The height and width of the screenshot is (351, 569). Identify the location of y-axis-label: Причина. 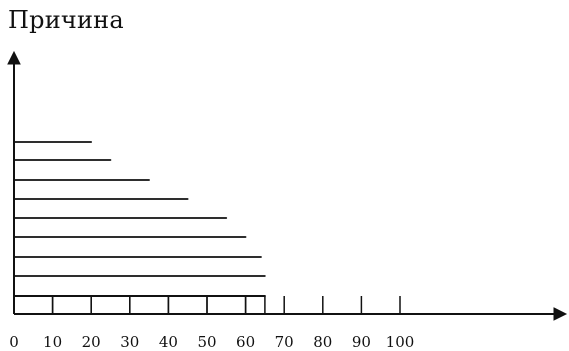
(66, 20).